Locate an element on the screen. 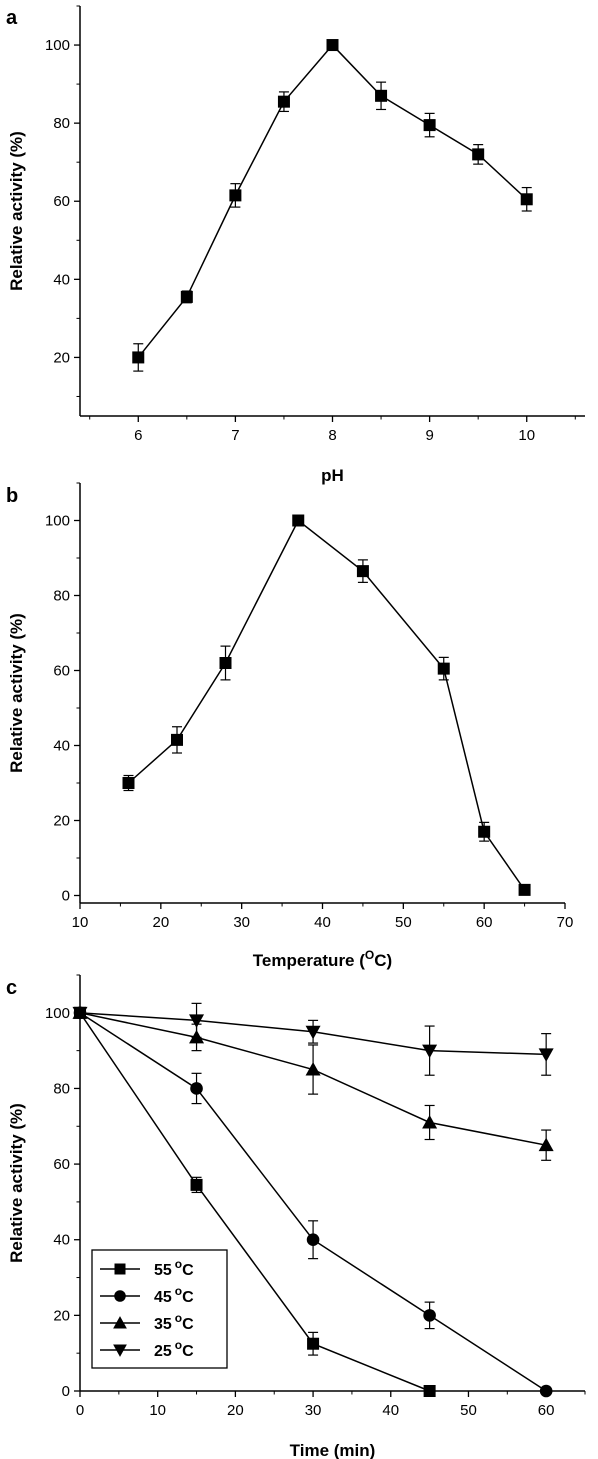 The height and width of the screenshot is (1459, 598). legend-label: 55 oC is located at coordinates (174, 1268).